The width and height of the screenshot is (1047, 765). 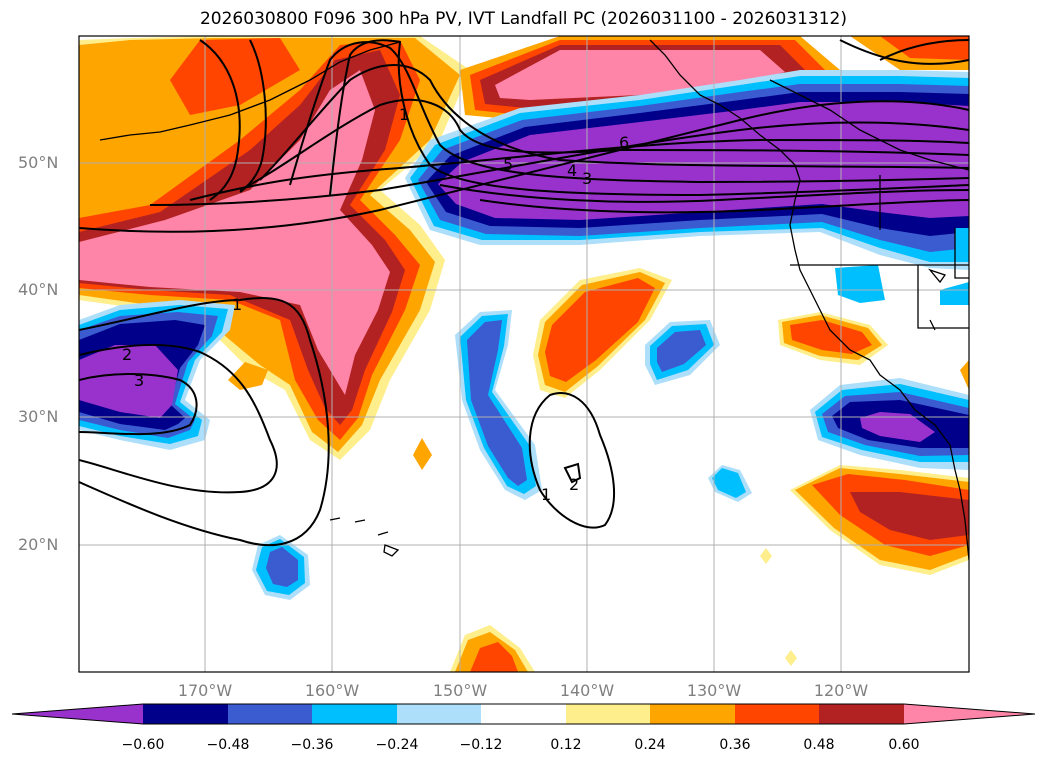 What do you see at coordinates (508, 164) in the screenshot?
I see `contour-label: 5` at bounding box center [508, 164].